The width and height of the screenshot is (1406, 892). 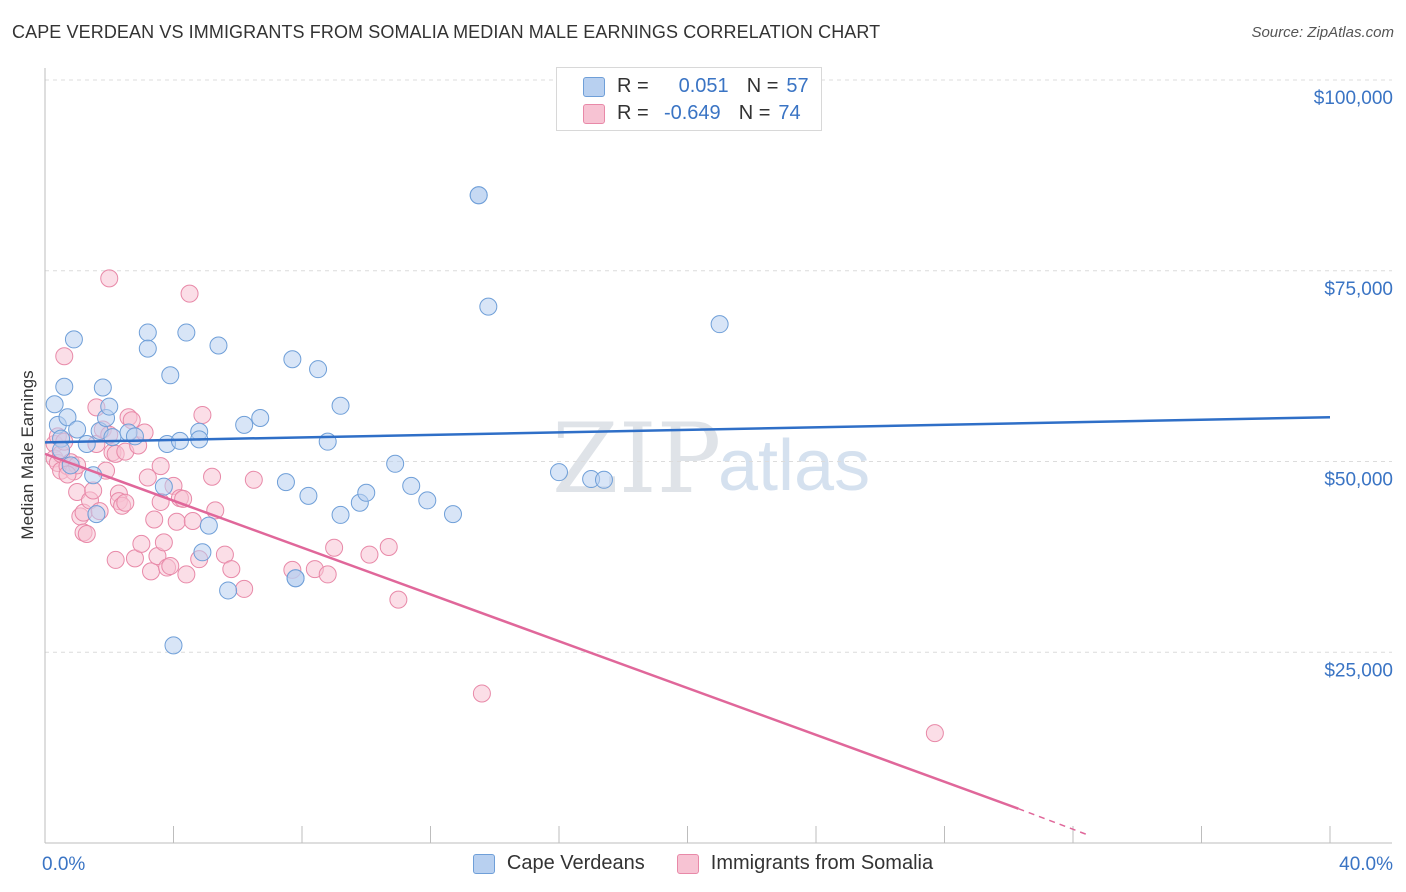 I want to click on legend-row-somalia: R = -0.649 N = 74, so click(x=692, y=113).